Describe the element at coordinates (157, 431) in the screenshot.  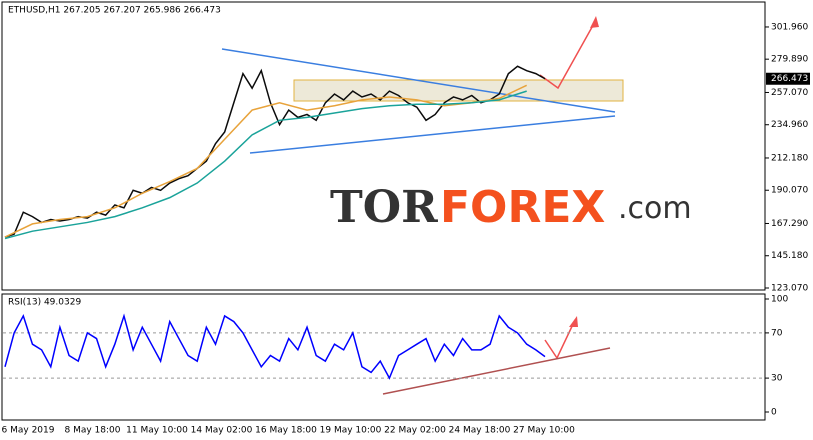
I see `x-tick-label: 11 May 10:00` at that location.